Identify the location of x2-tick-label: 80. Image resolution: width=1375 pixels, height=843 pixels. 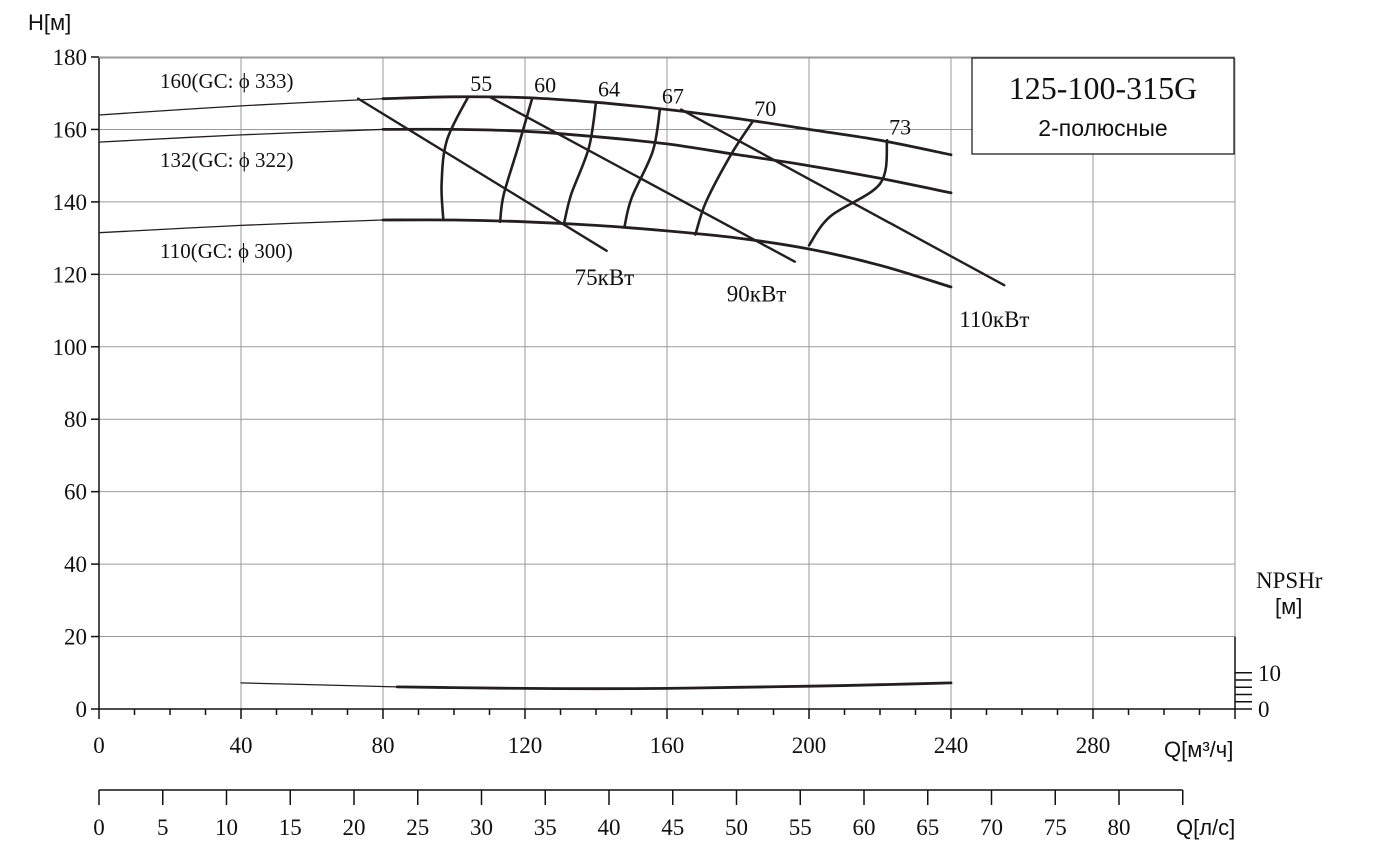
(1119, 827).